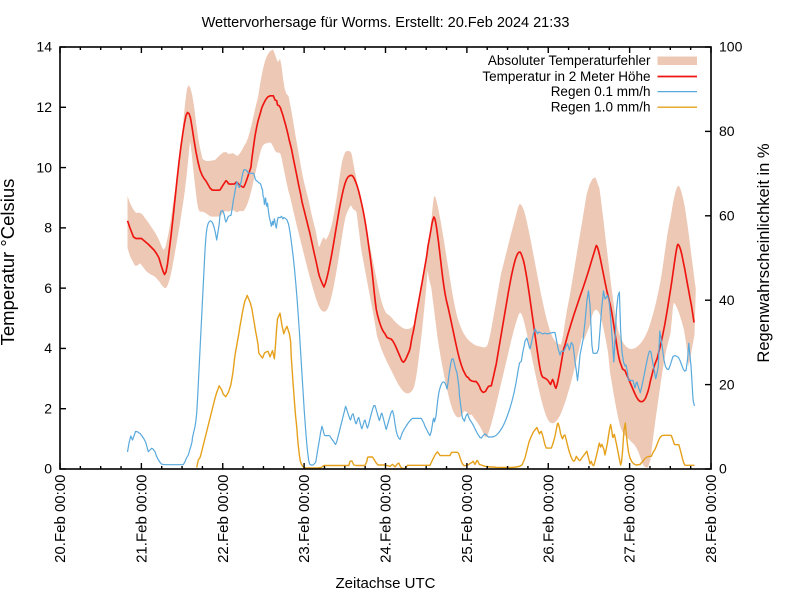 The image size is (800, 600). I want to click on svg-text: Regen 1.0 mm/h, so click(601, 107).